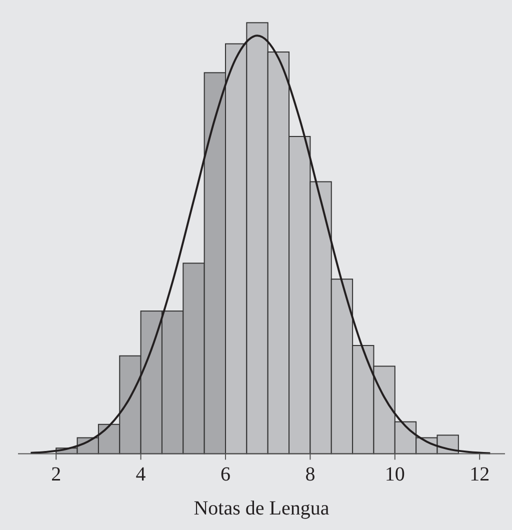 The height and width of the screenshot is (530, 512). Describe the element at coordinates (262, 509) in the screenshot. I see `x-axis-title: Notas de Lengua` at that location.